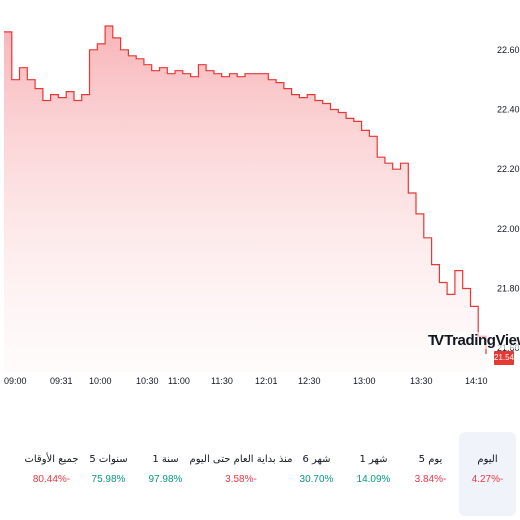  Describe the element at coordinates (61, 381) in the screenshot. I see `x-tick-label: 09:31` at that location.